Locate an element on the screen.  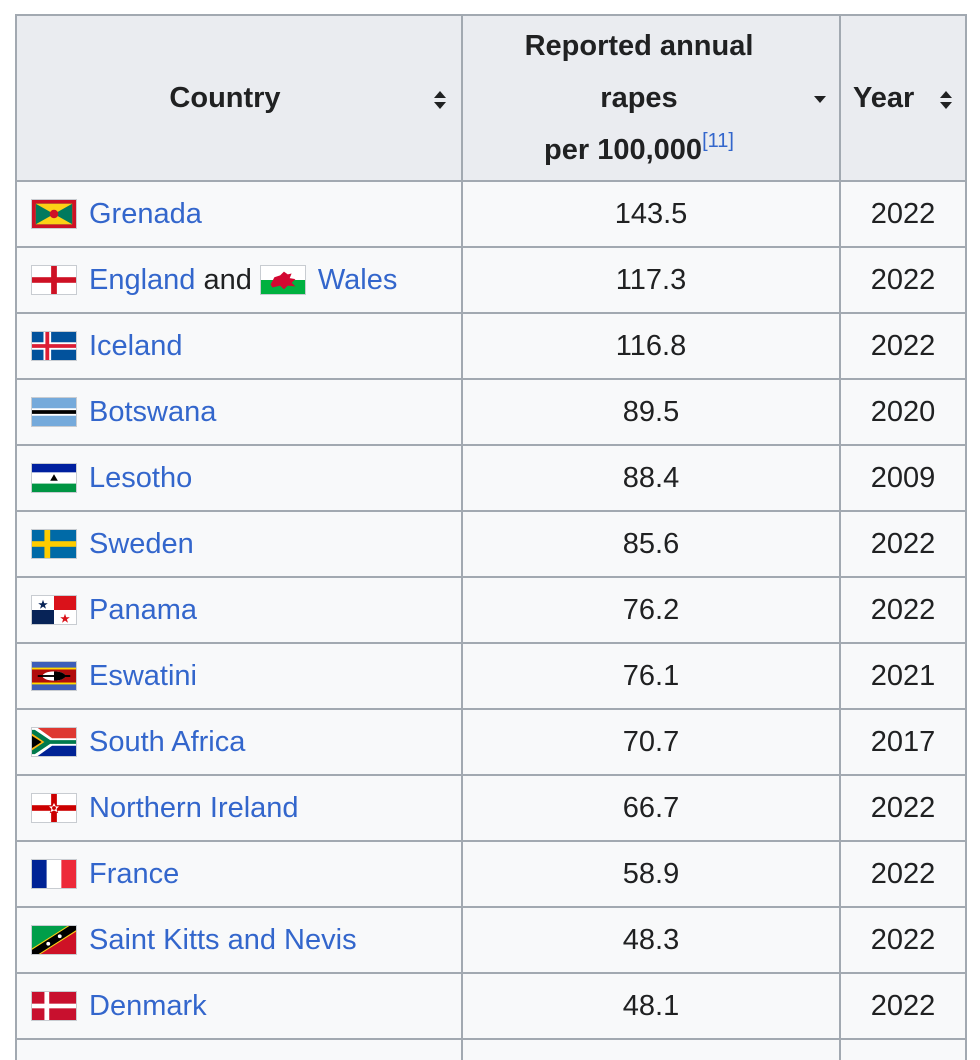
country-cell: Northern Ireland is located at coordinates (239, 808).